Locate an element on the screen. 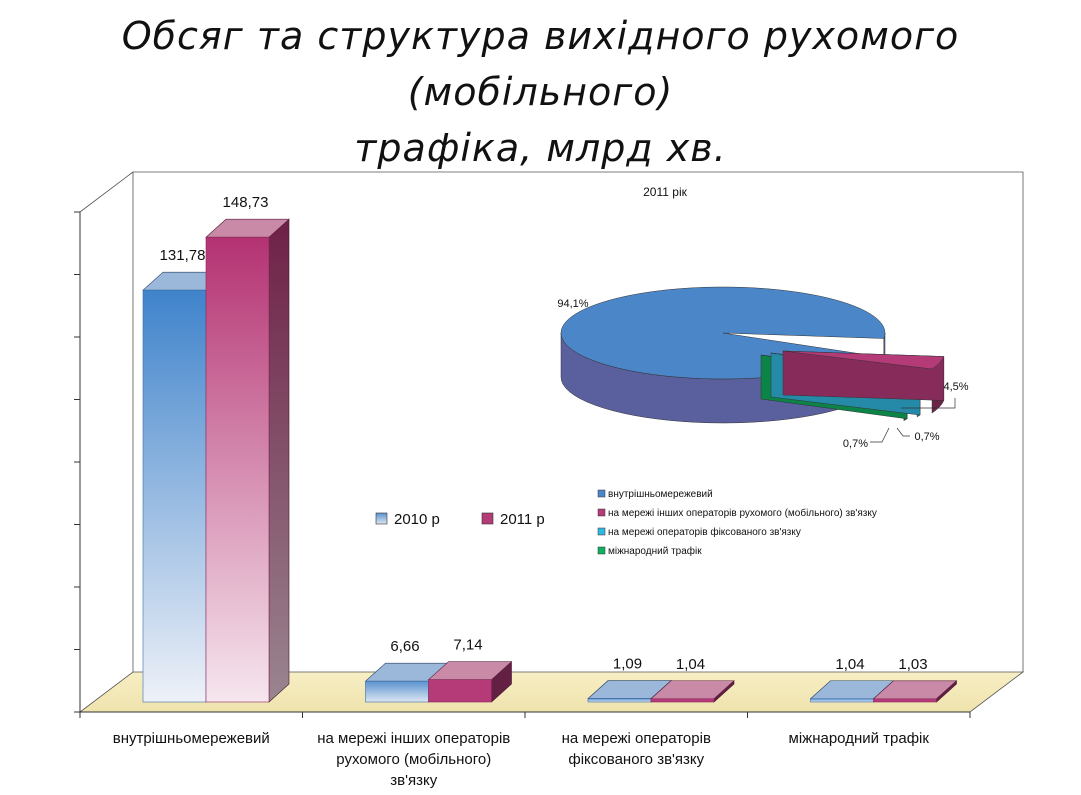 This screenshot has height=795, width=1081. pie-title: 2011 рік is located at coordinates (665, 192).